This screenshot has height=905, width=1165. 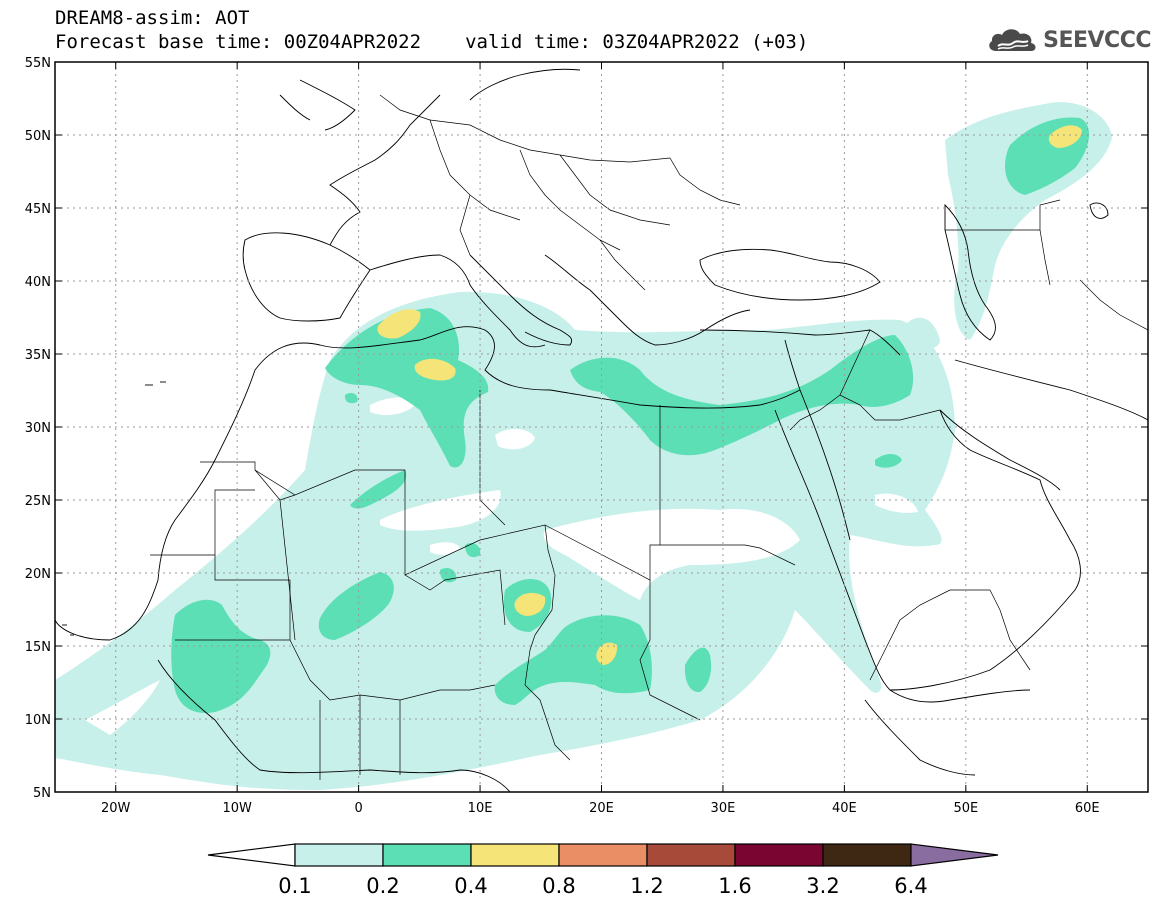 What do you see at coordinates (734, 886) in the screenshot?
I see `colorbar-label: 1.6` at bounding box center [734, 886].